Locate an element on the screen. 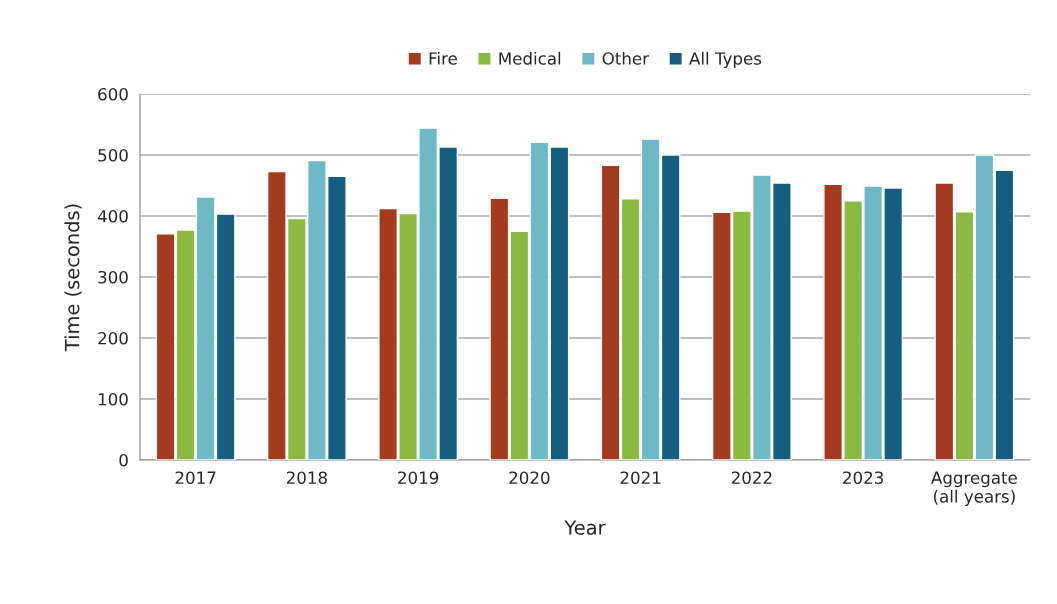  y-tick-label: 500 is located at coordinates (113, 155).